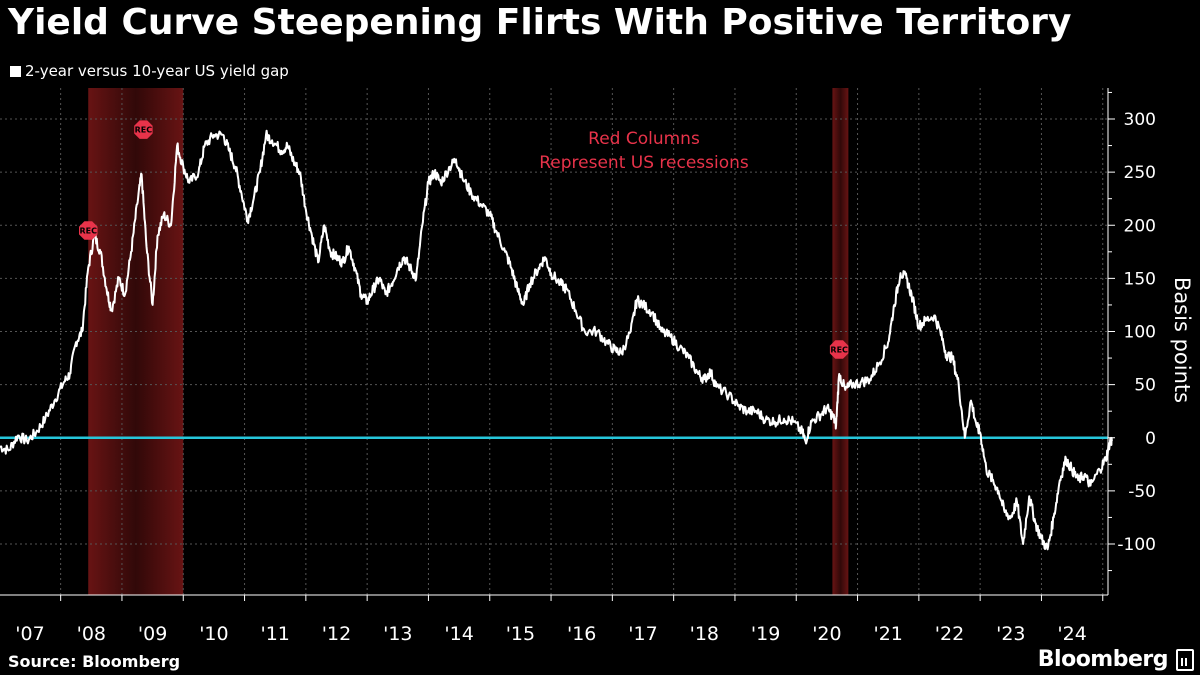 This screenshot has width=1200, height=675. Describe the element at coordinates (644, 139) in the screenshot. I see `annotation-line-0: Red Columns` at that location.